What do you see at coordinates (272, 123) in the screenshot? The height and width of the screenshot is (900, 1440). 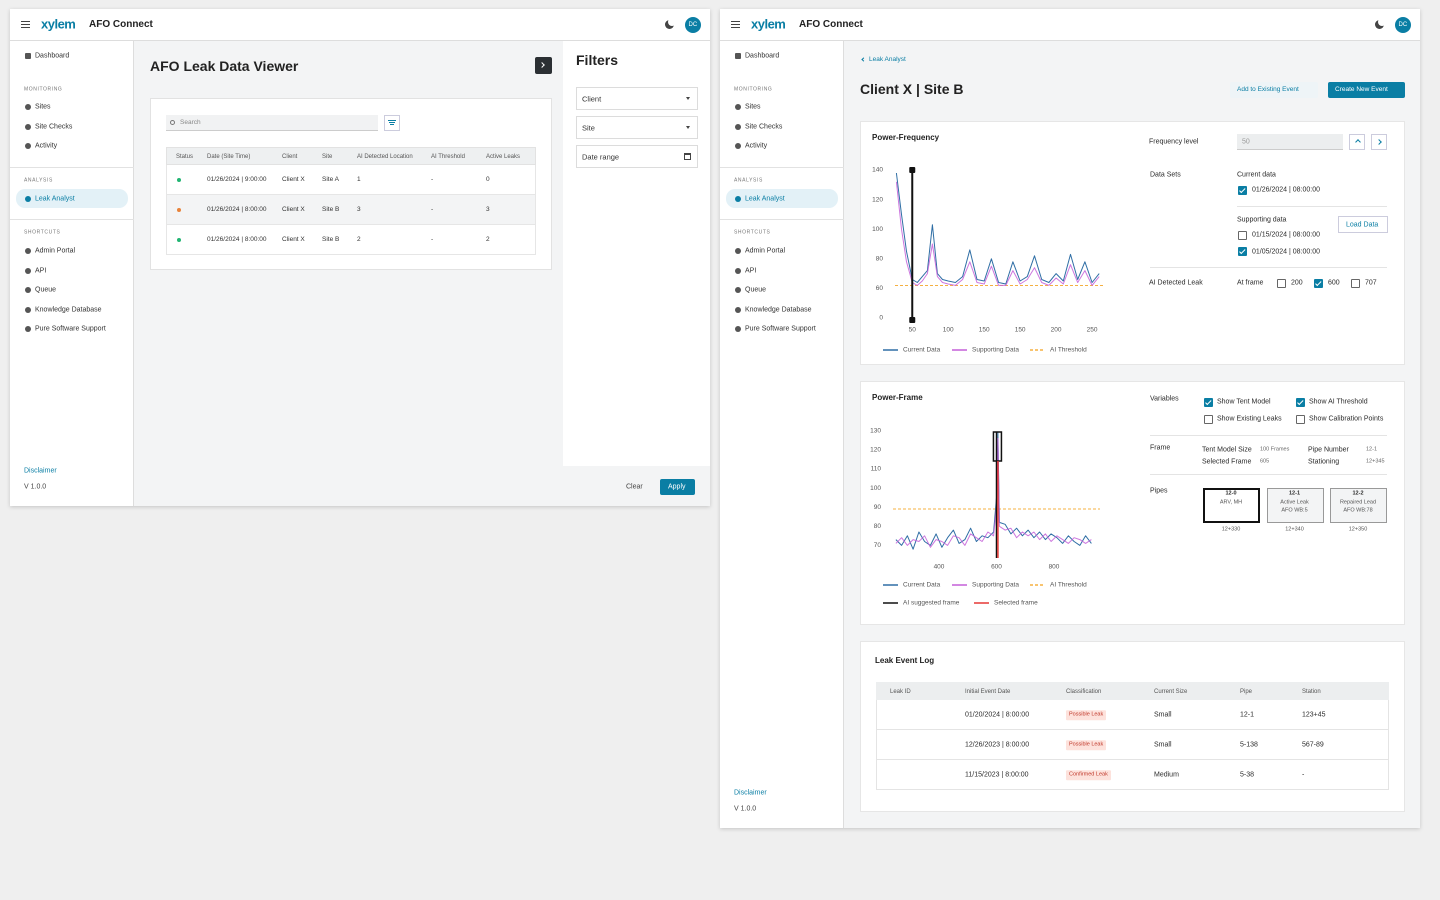 I see `search-box` at bounding box center [272, 123].